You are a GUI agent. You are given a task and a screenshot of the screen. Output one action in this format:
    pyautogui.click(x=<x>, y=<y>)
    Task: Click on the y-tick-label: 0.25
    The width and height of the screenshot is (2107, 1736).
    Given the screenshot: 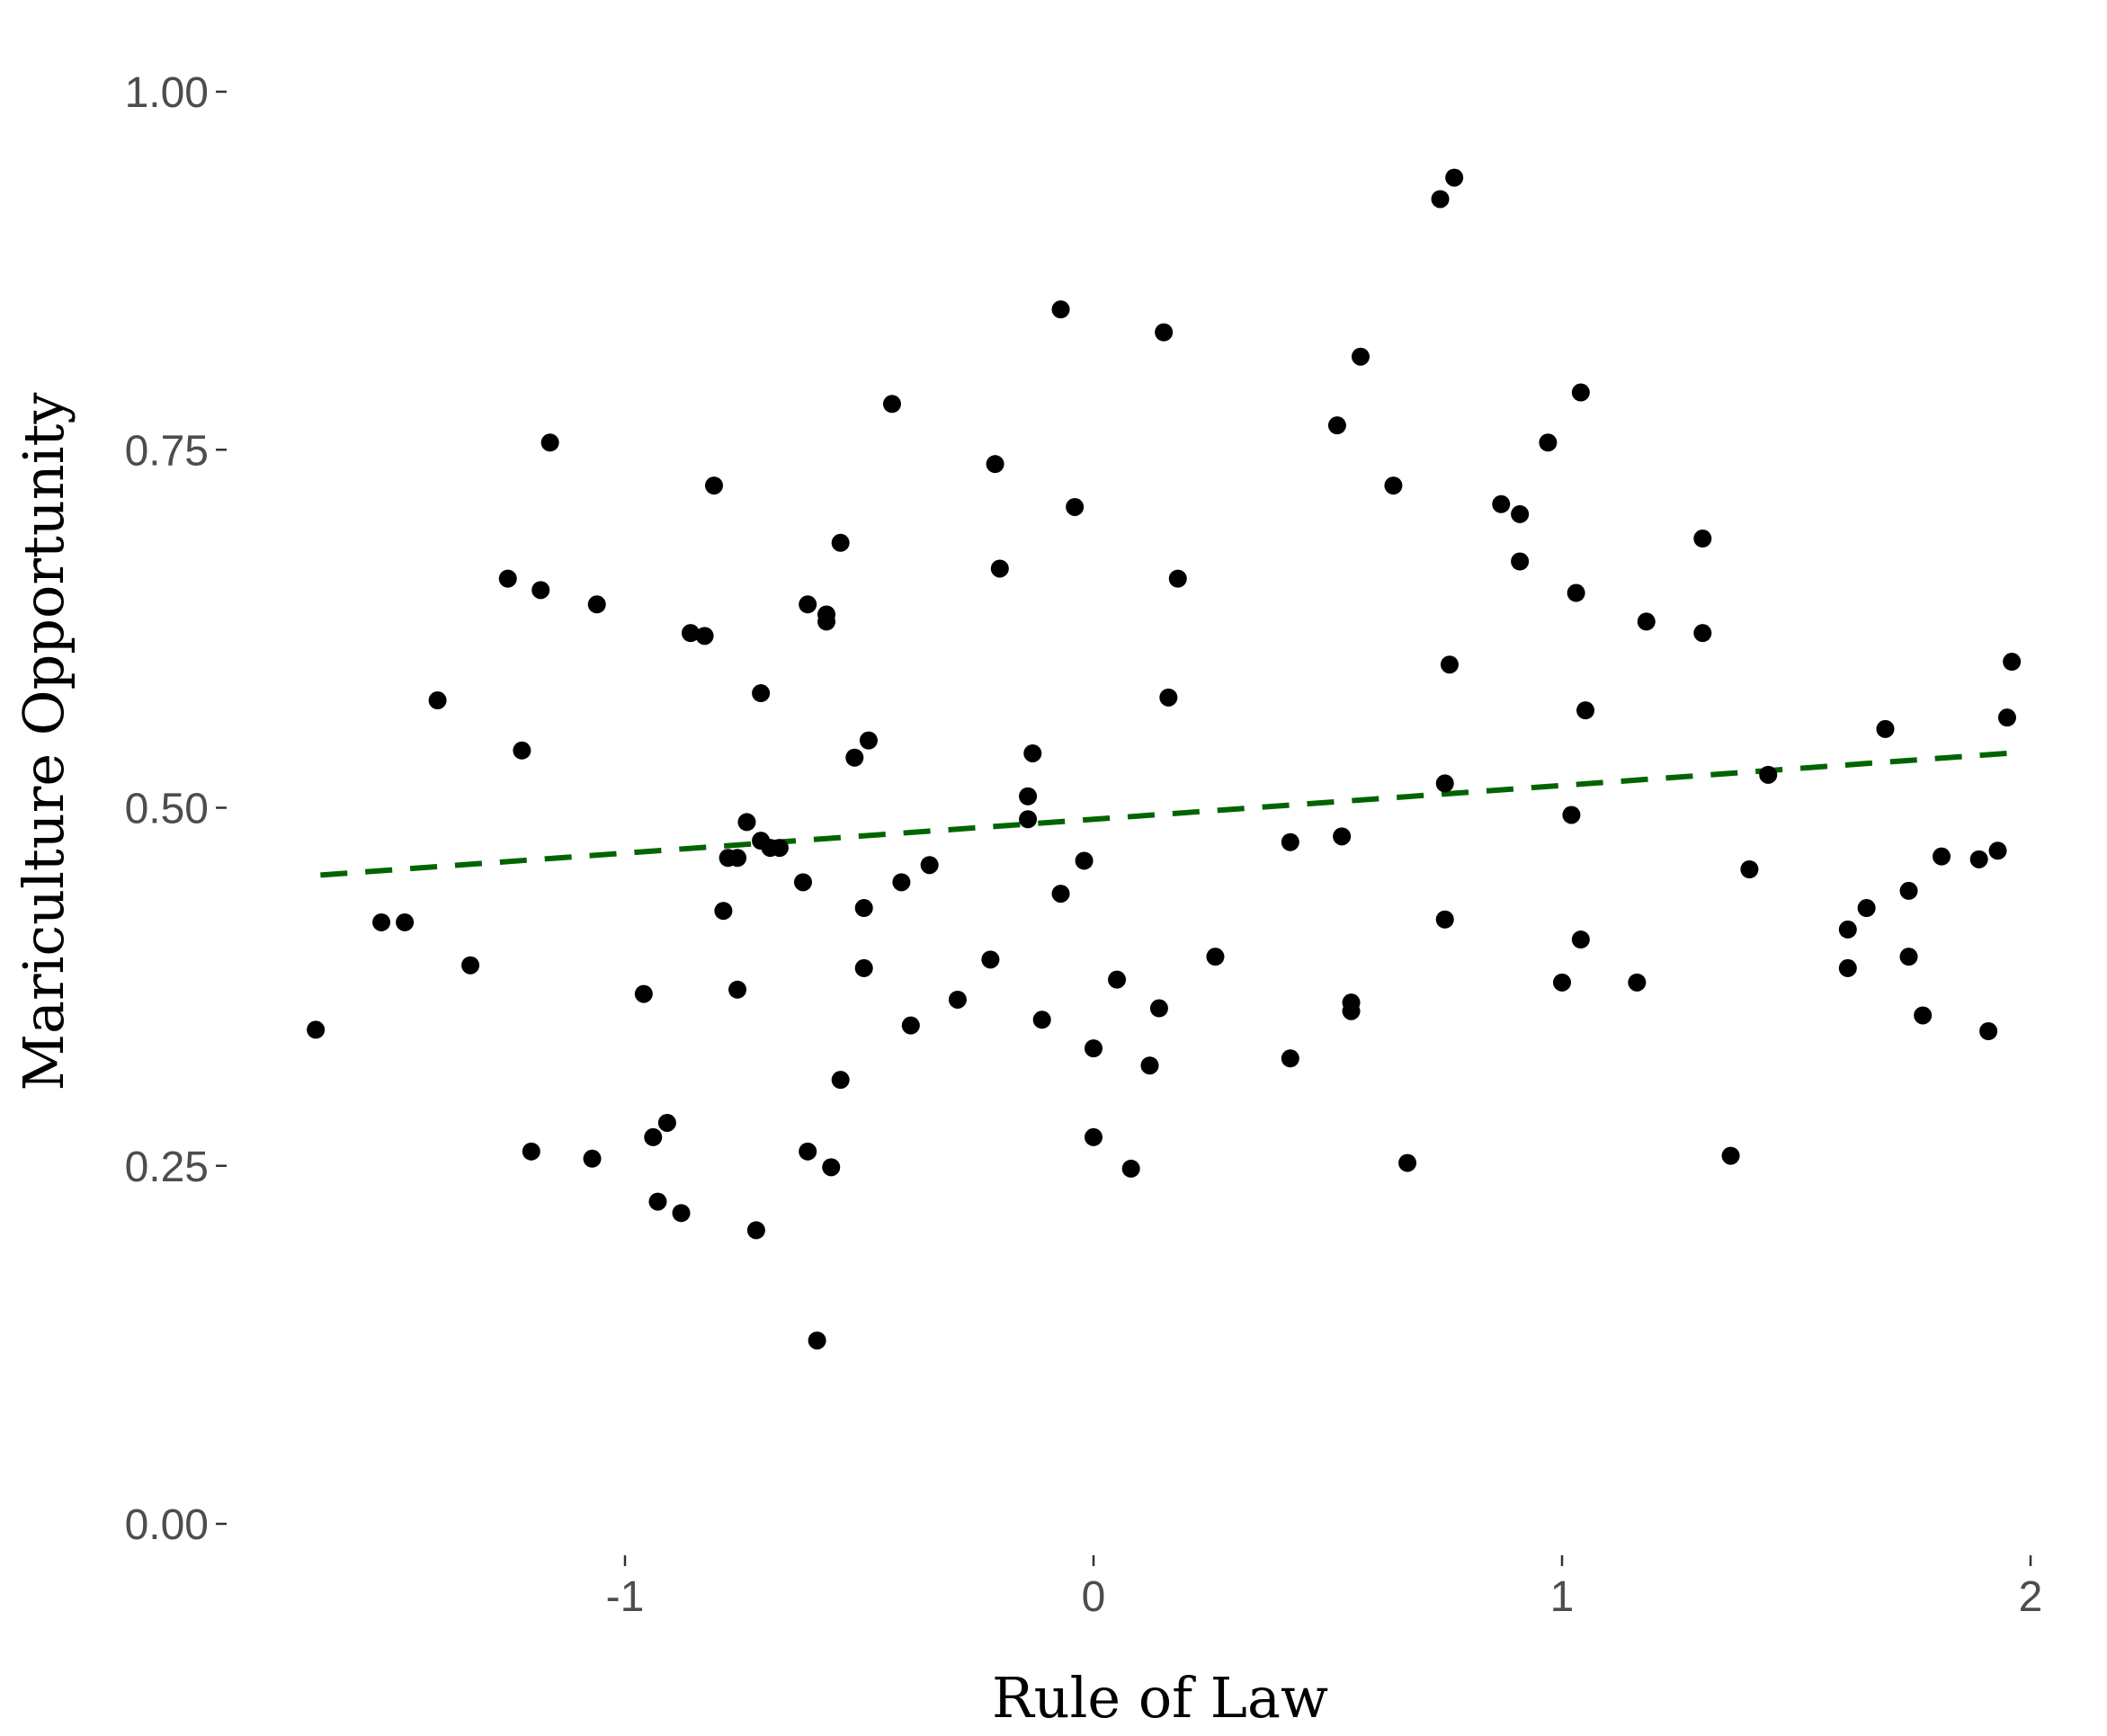 What is the action you would take?
    pyautogui.click(x=167, y=1167)
    